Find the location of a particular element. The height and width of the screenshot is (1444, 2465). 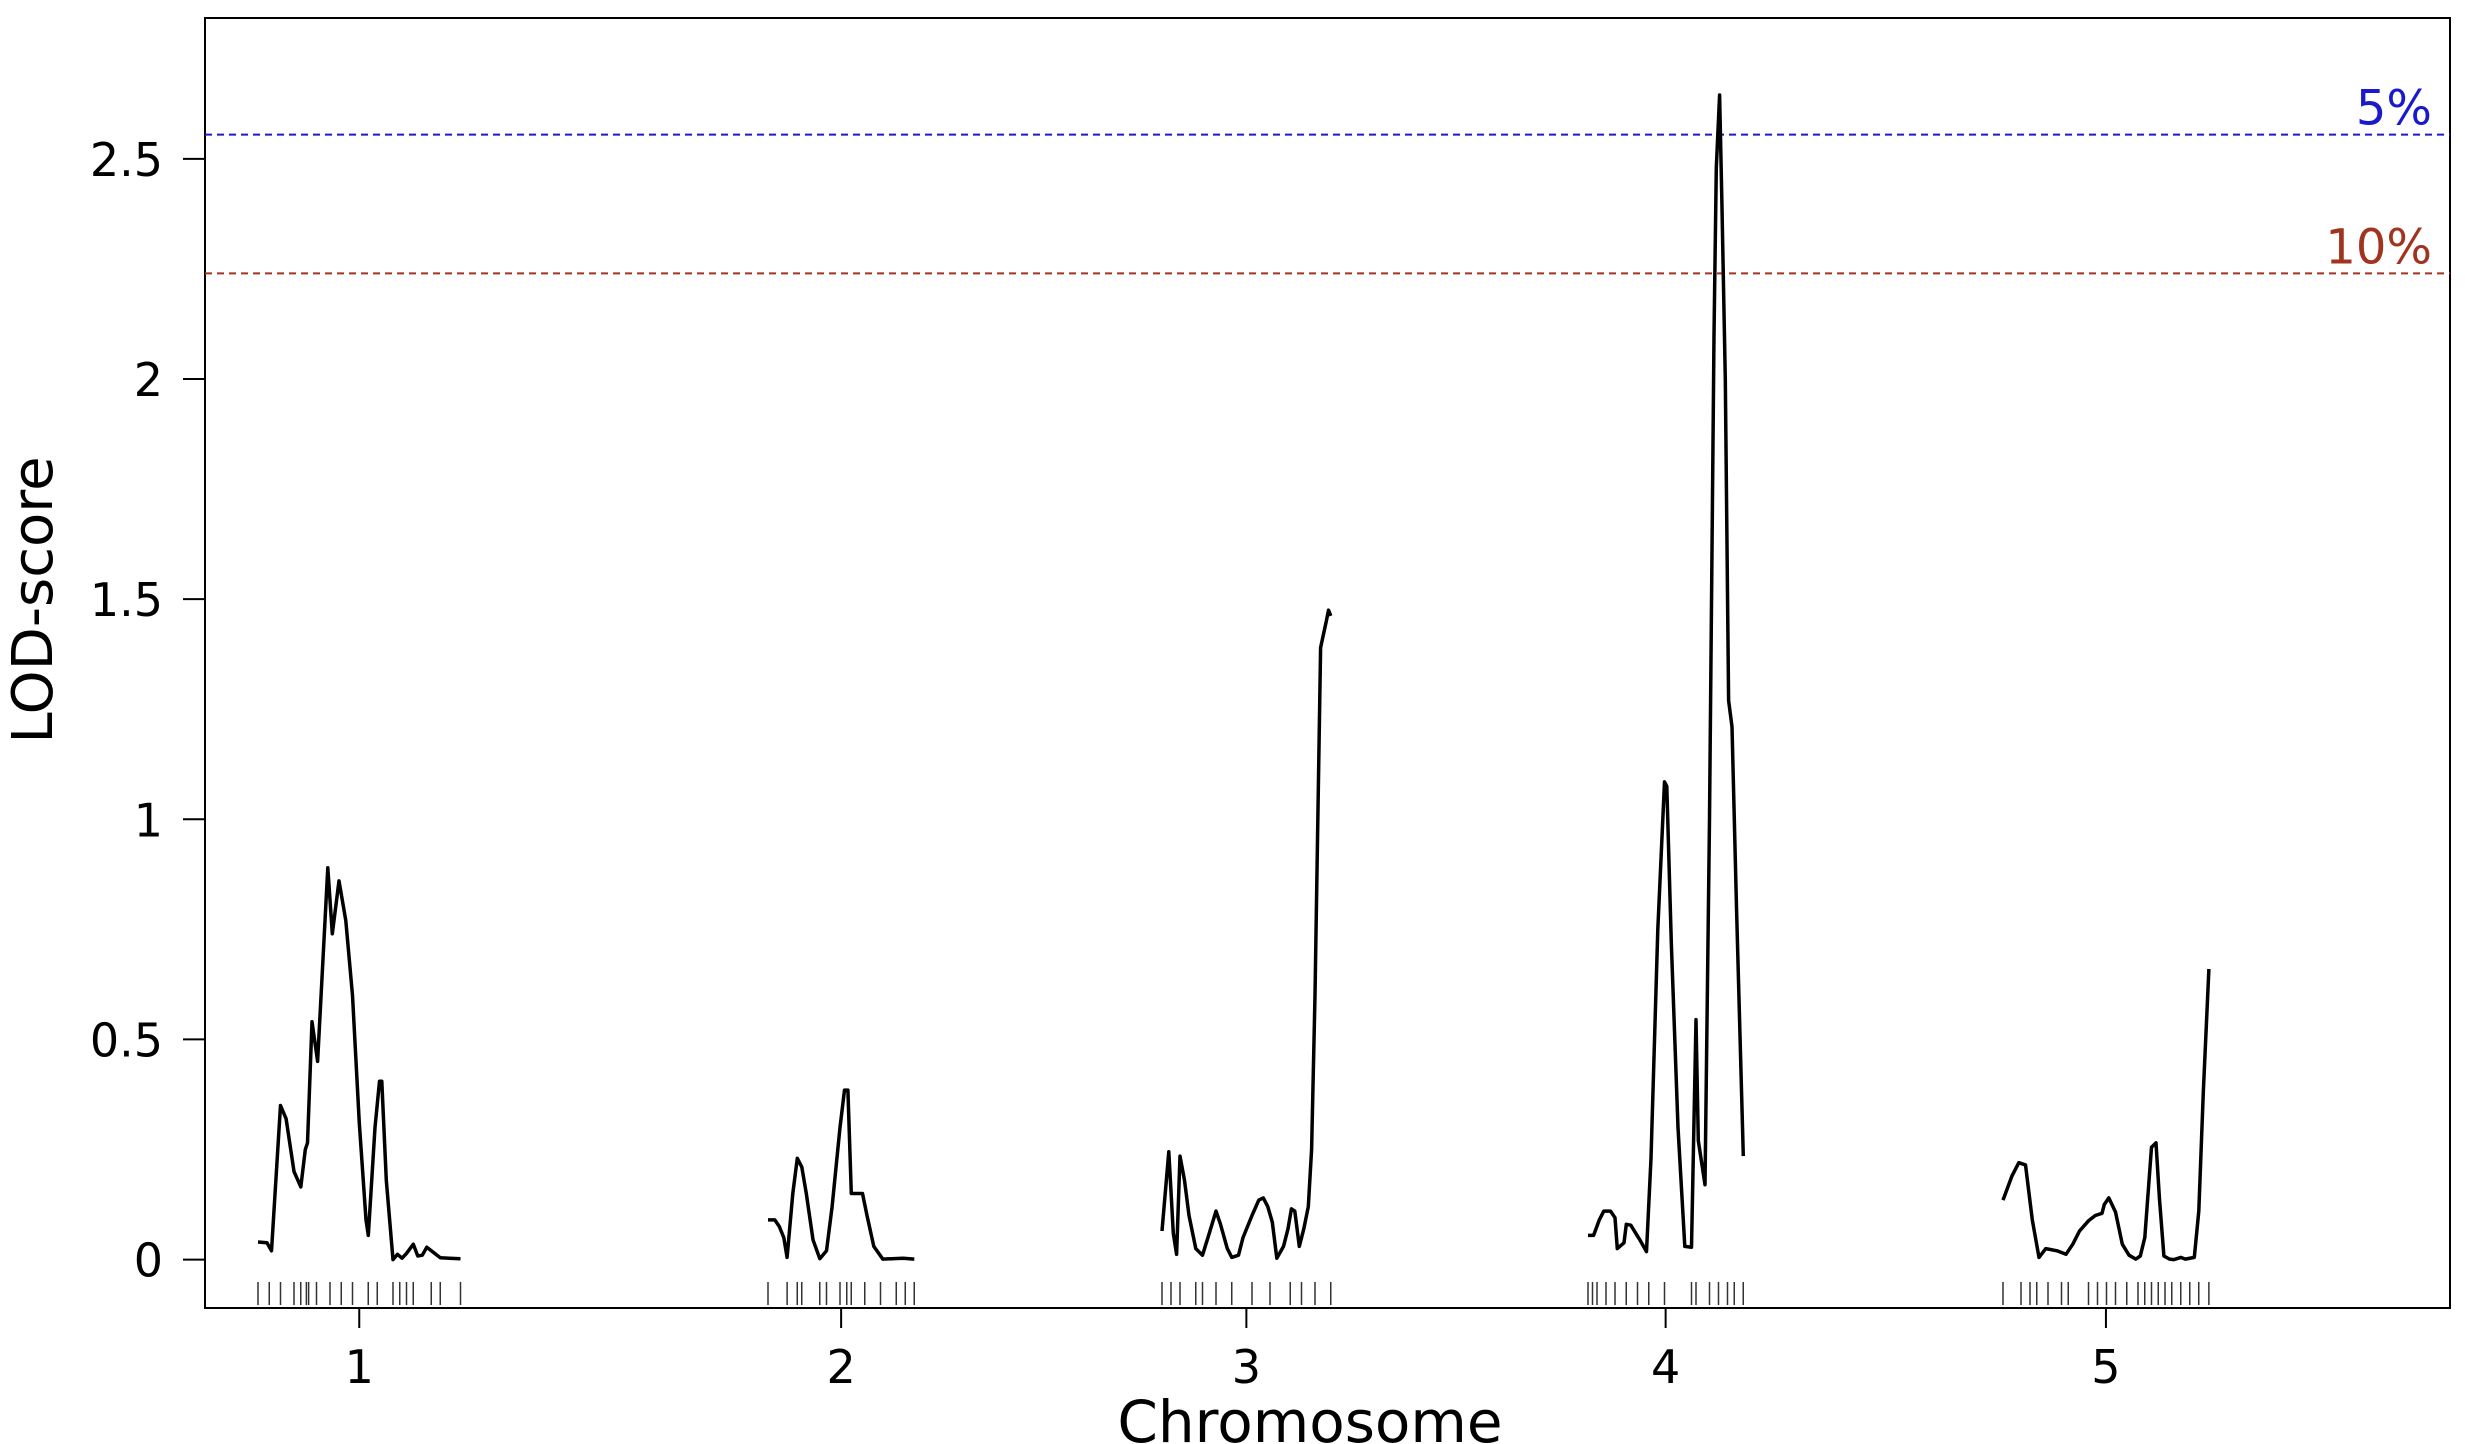

y-tick-label: 2.5 is located at coordinates (126, 160).